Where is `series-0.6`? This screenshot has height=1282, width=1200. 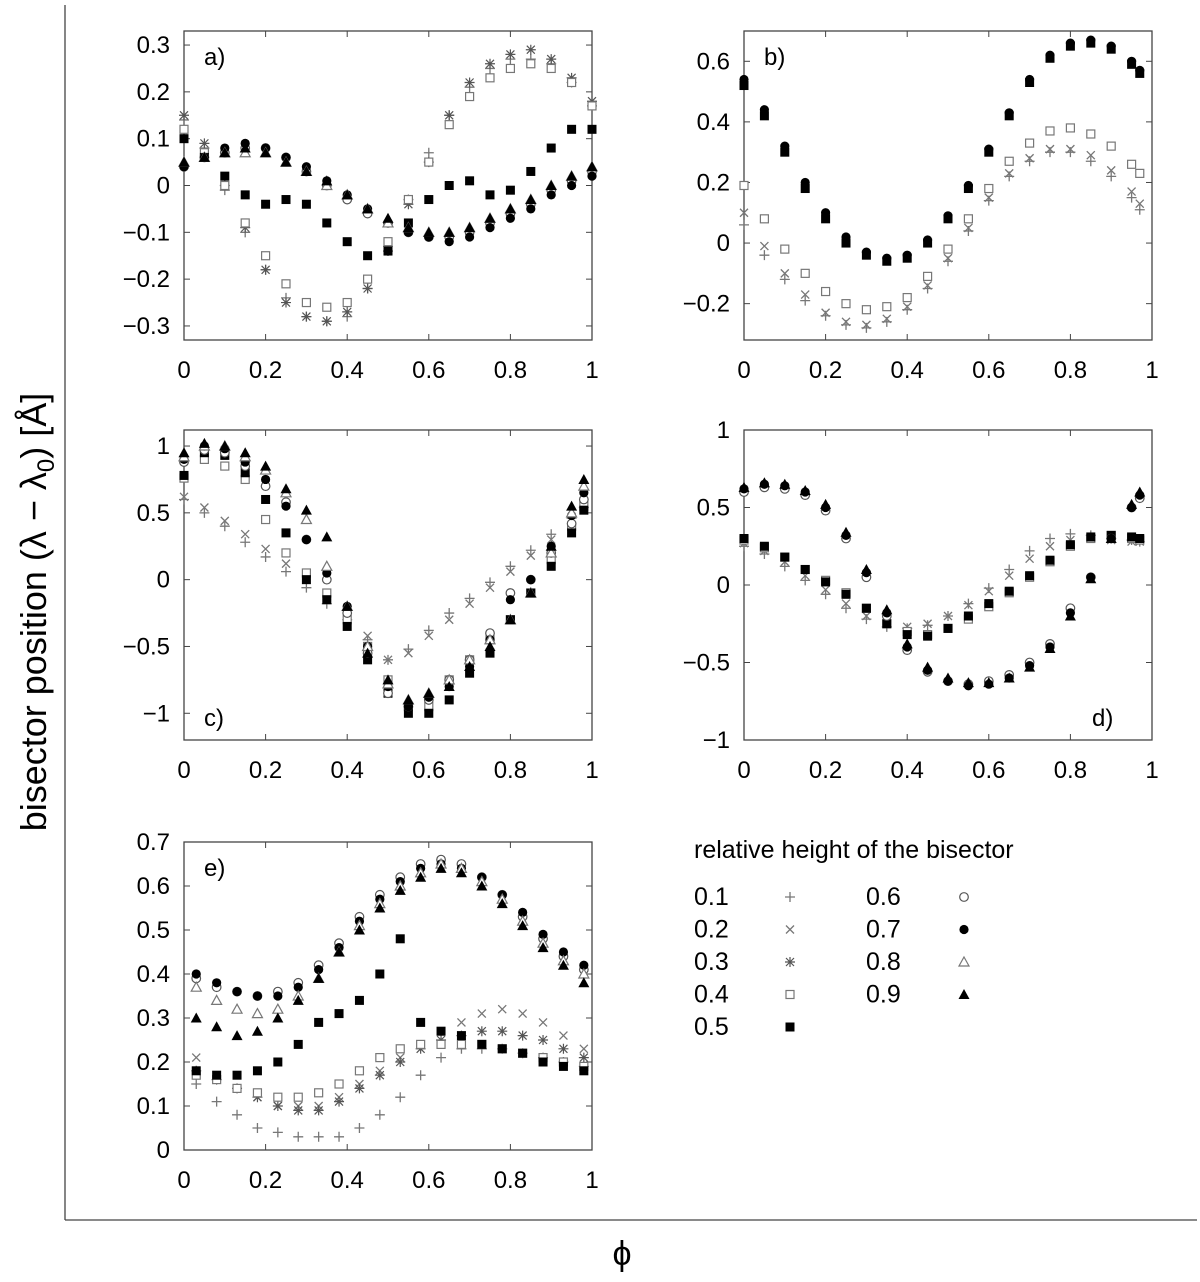
series-0.6 is located at coordinates (942, 586).